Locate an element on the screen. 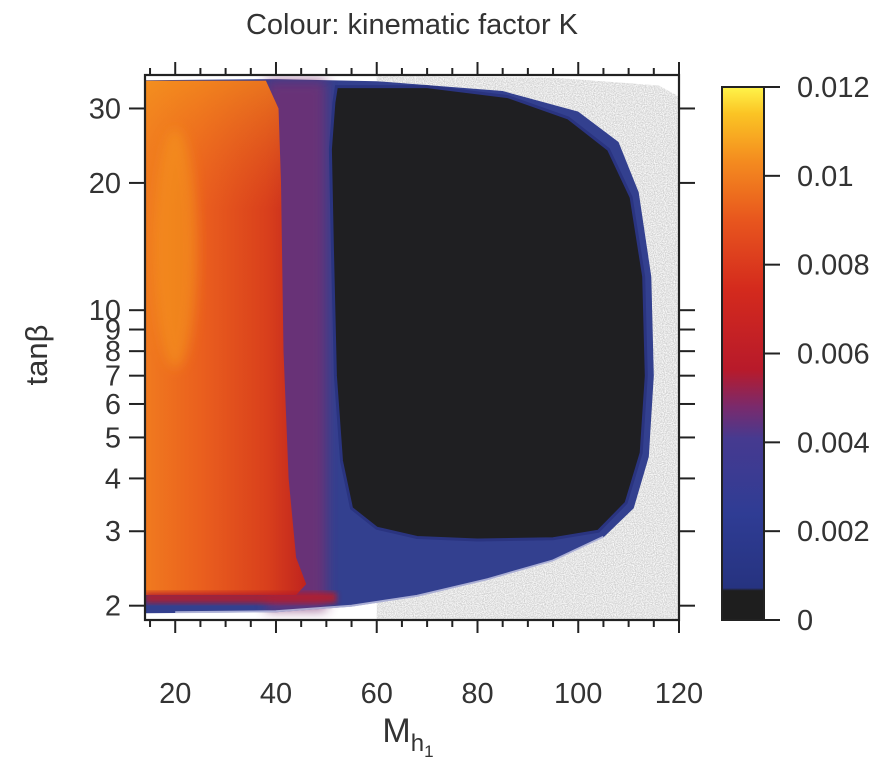 This screenshot has height=763, width=887. colorbar-gradient is located at coordinates (743, 353).